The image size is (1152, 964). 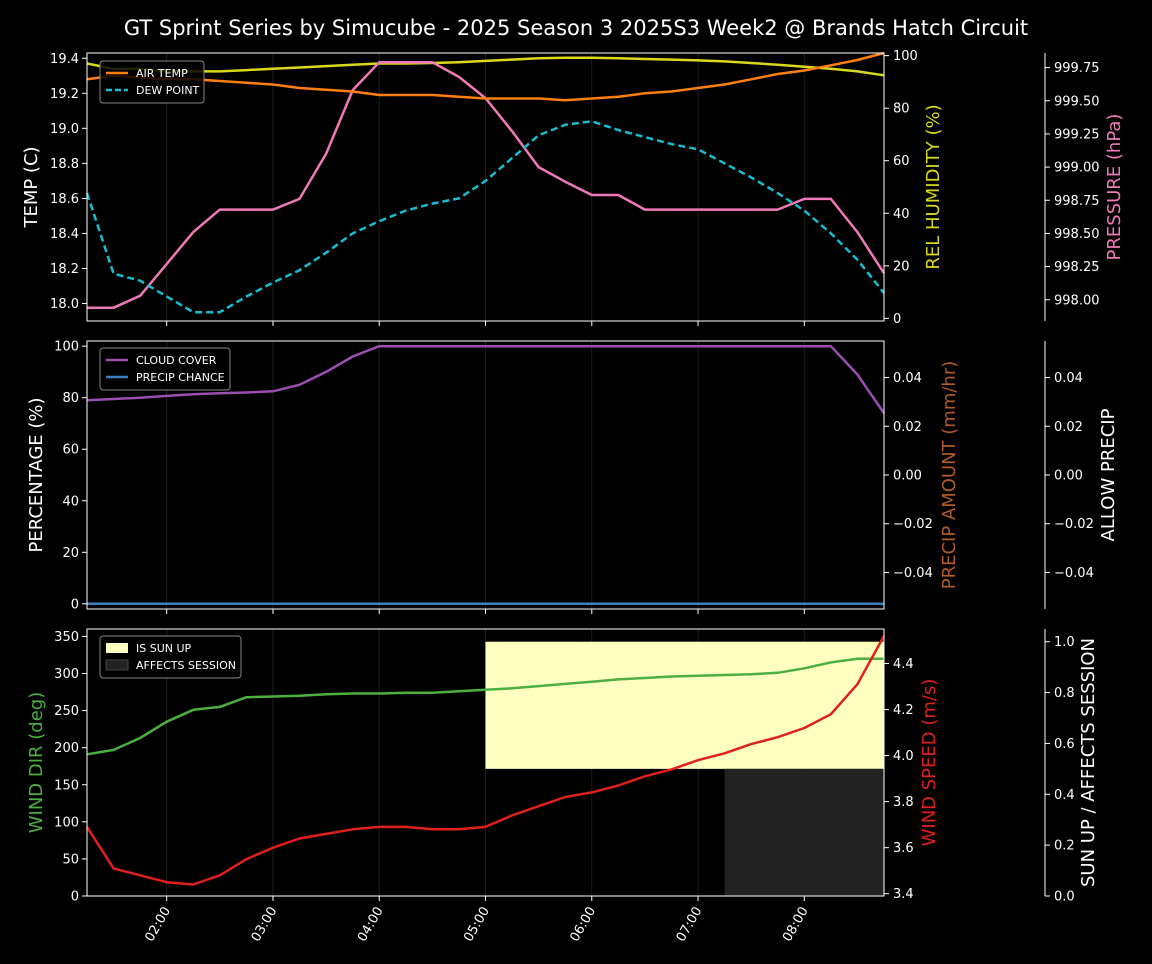 What do you see at coordinates (168, 90) in the screenshot?
I see `legend-label: DEW POINT` at bounding box center [168, 90].